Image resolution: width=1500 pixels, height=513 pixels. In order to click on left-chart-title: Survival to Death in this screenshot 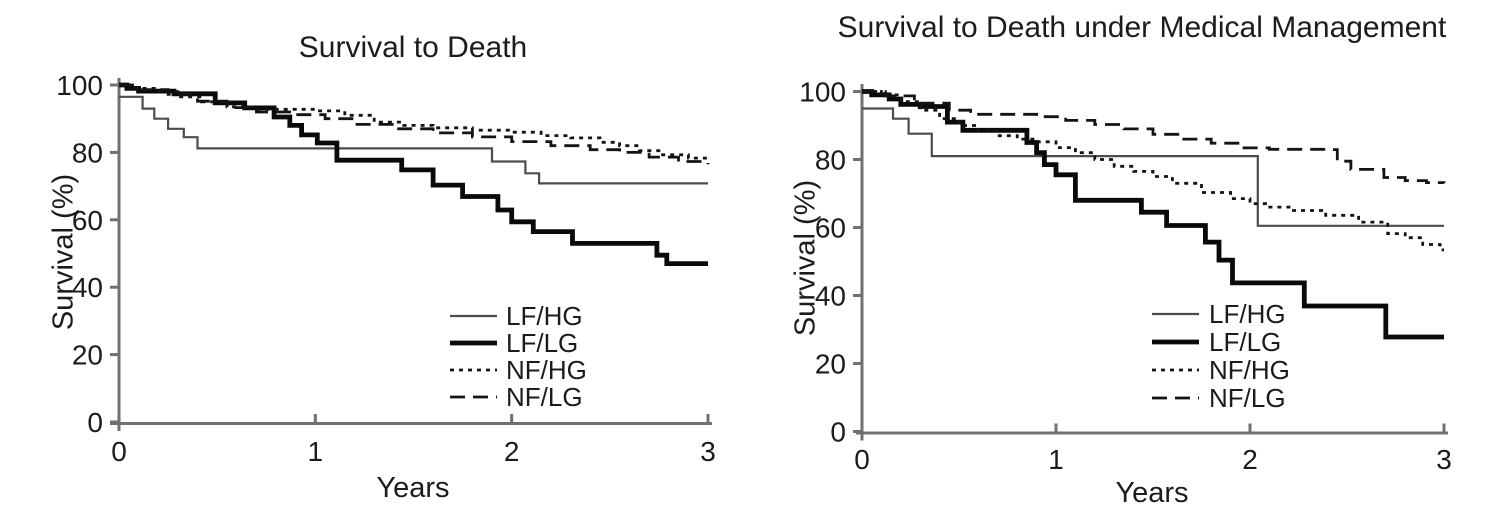, I will do `click(413, 47)`.